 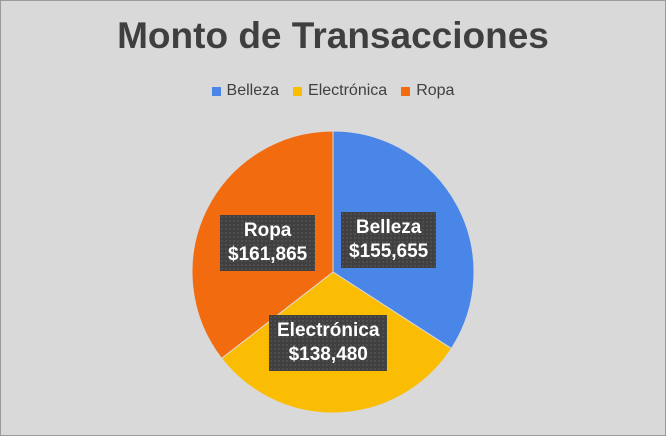 I want to click on legend-item-electronica: Electrónica, so click(x=340, y=91).